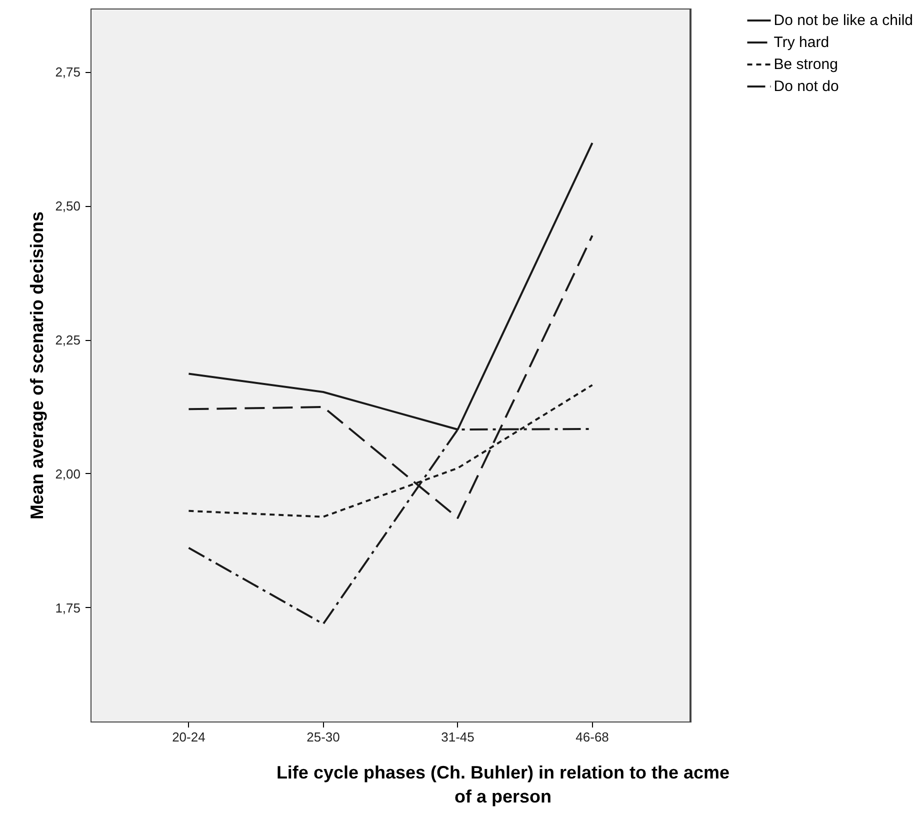 Image resolution: width=921 pixels, height=826 pixels. Describe the element at coordinates (68, 72) in the screenshot. I see `y-tick-label: 2,75` at that location.